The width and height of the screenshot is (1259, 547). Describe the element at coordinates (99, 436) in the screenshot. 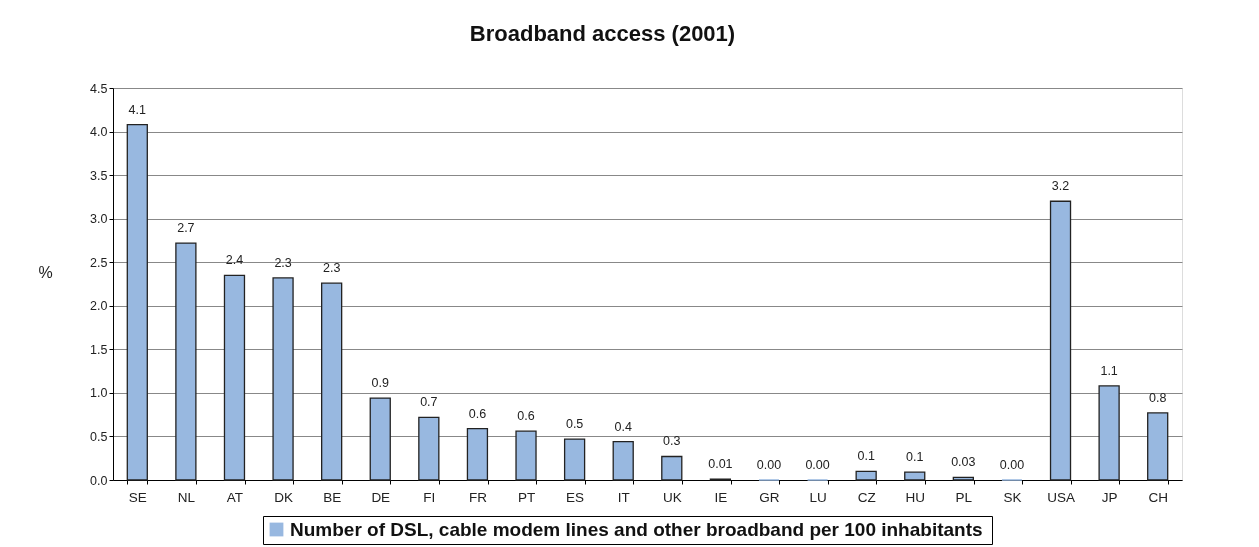

I see `y-tick-label: 0.5` at that location.